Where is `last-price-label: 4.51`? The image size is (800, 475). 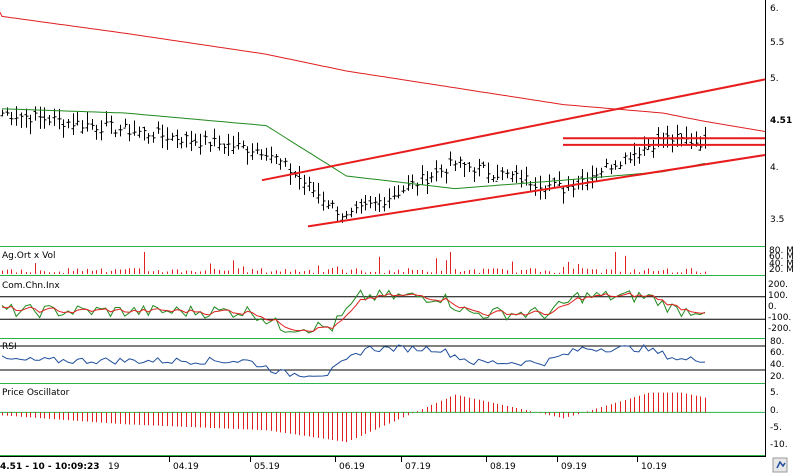 last-price-label: 4.51 is located at coordinates (781, 121).